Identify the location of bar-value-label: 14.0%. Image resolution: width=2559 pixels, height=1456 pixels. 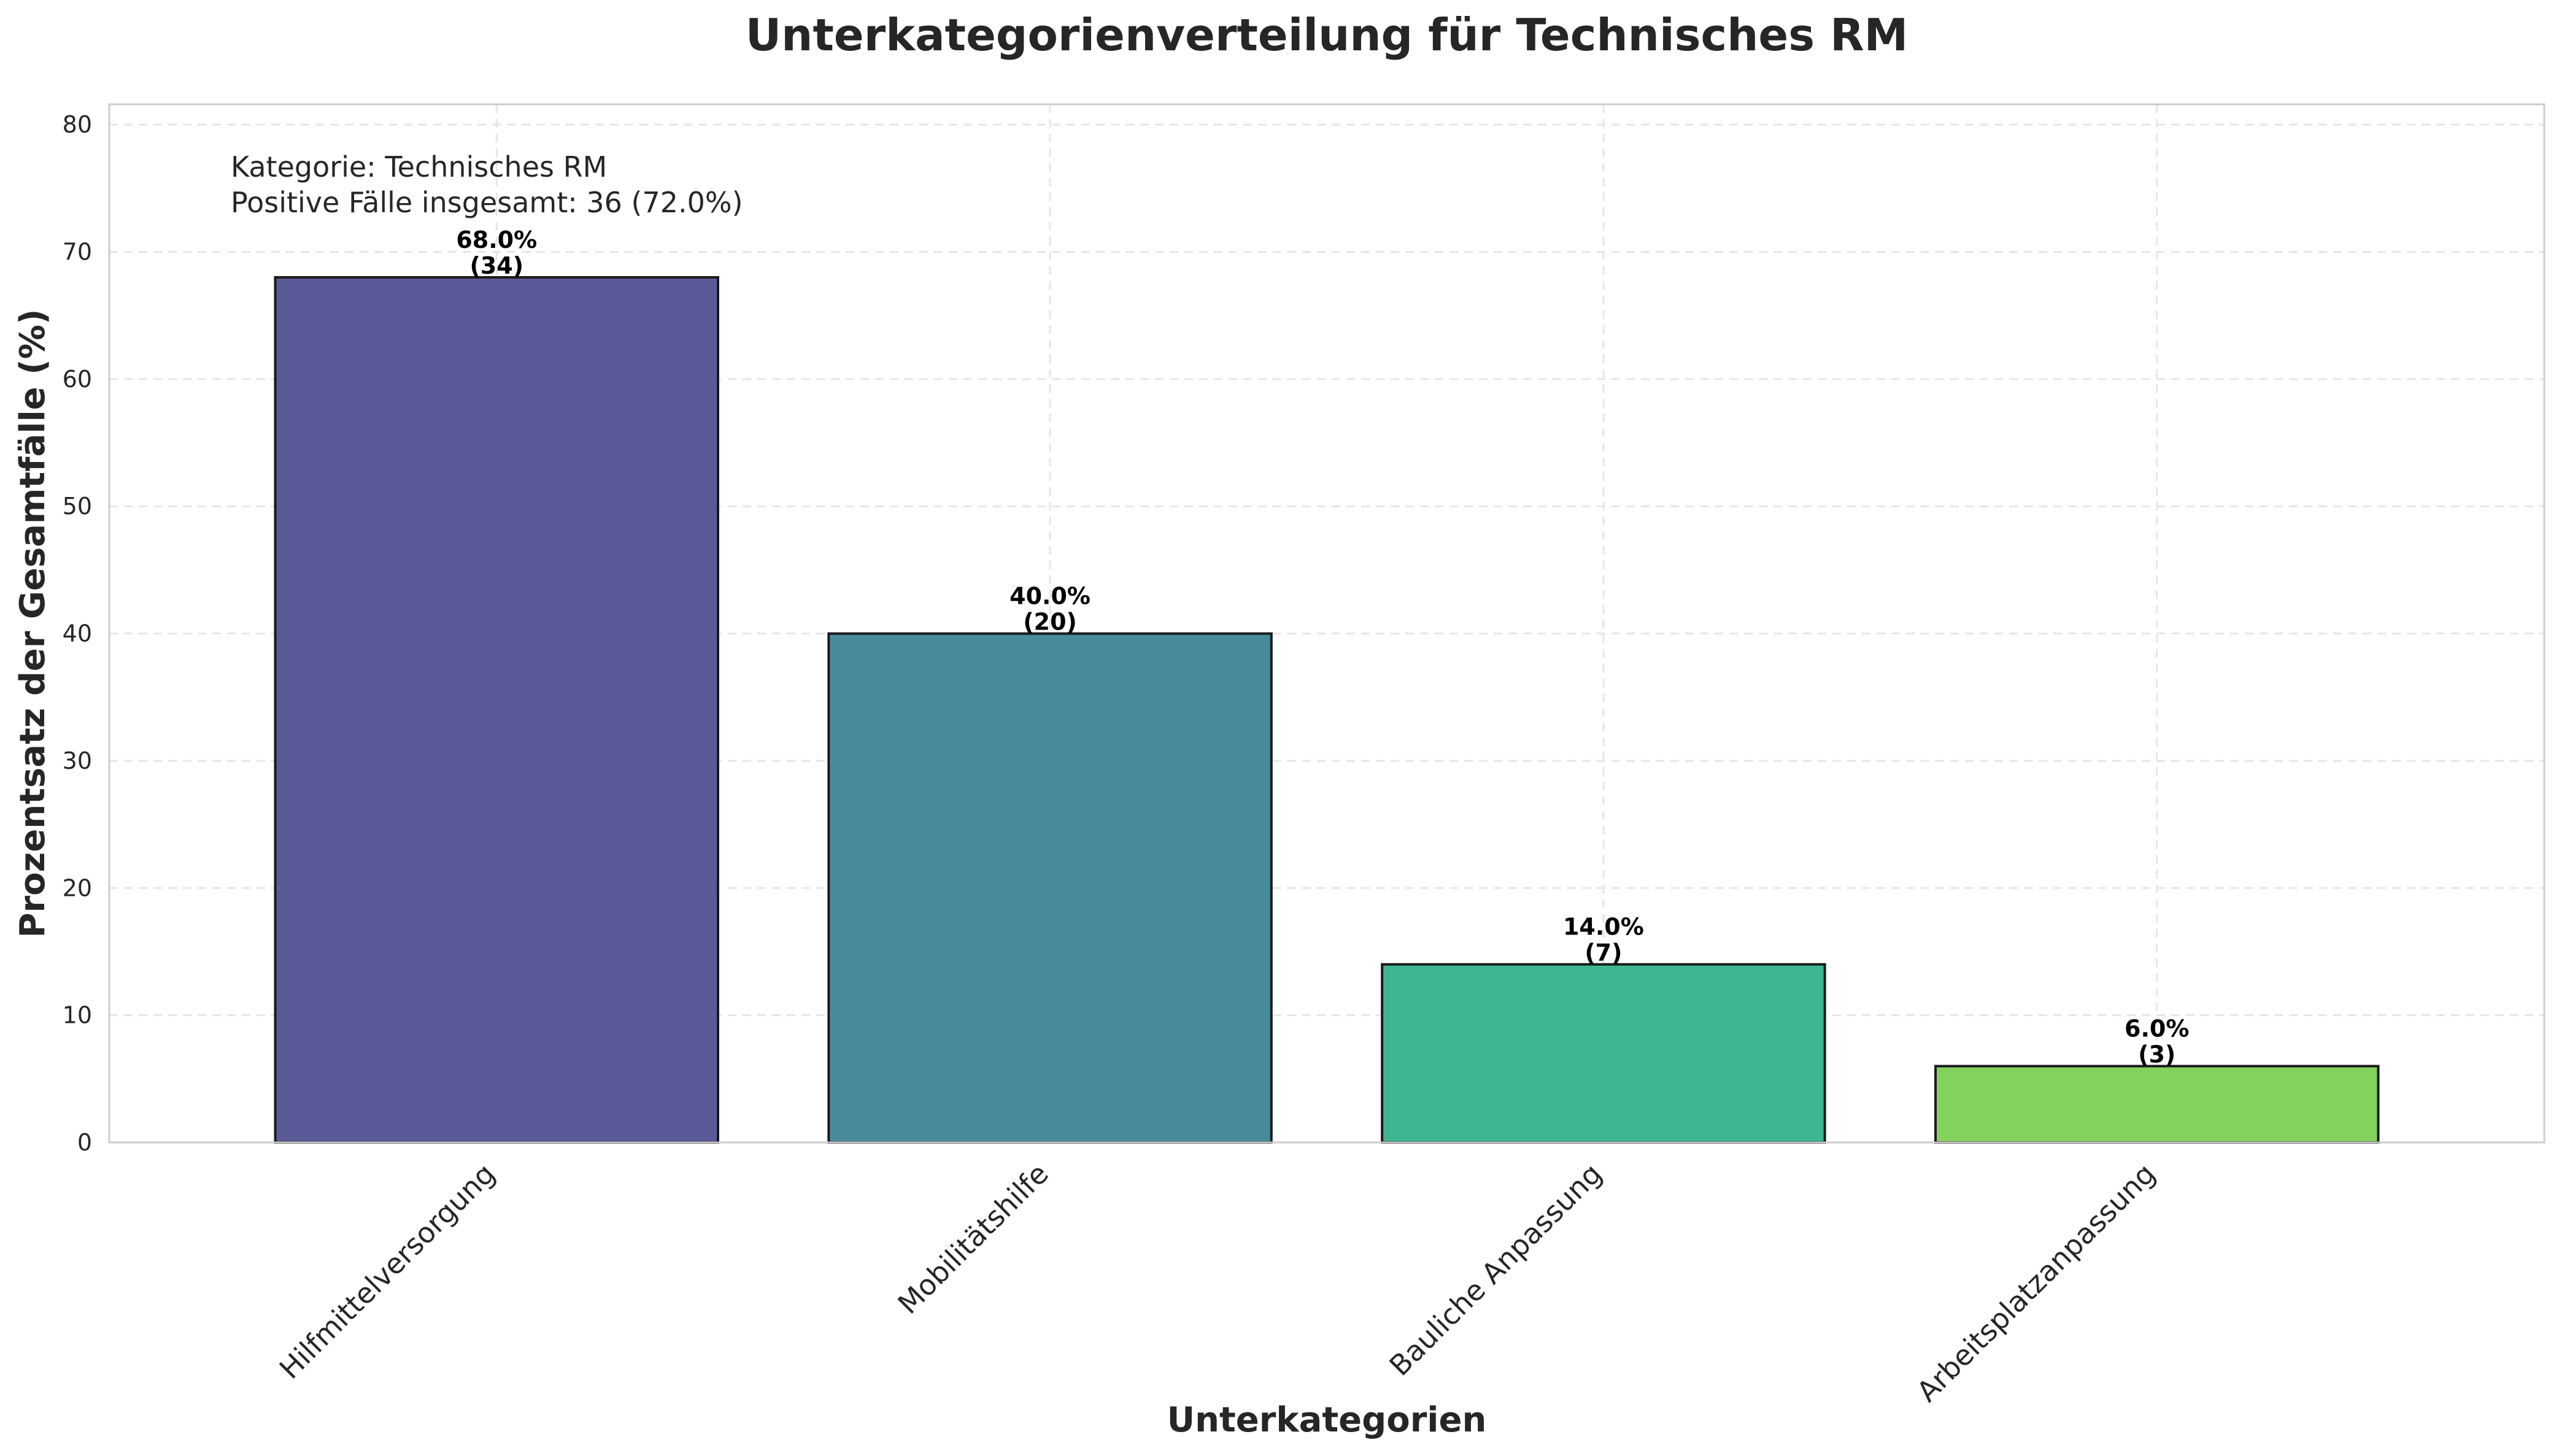
(1604, 927).